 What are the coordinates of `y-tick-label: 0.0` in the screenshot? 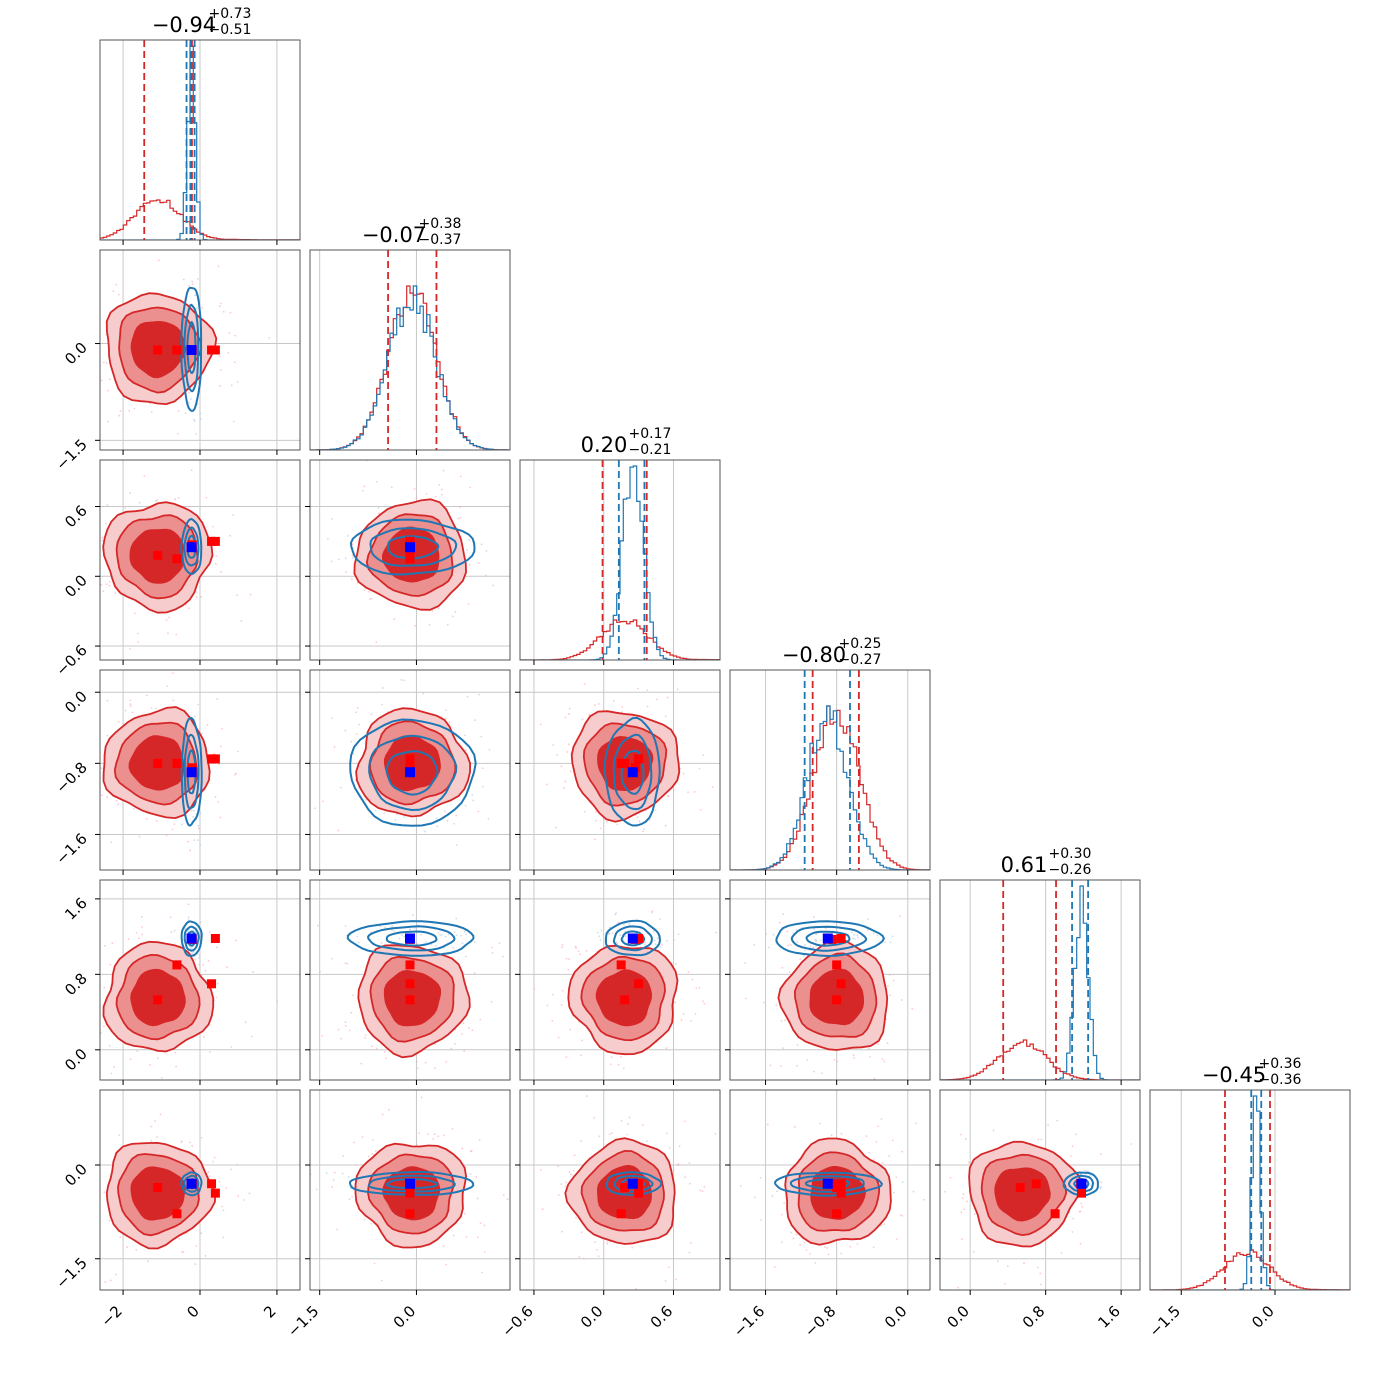 It's located at (76, 586).